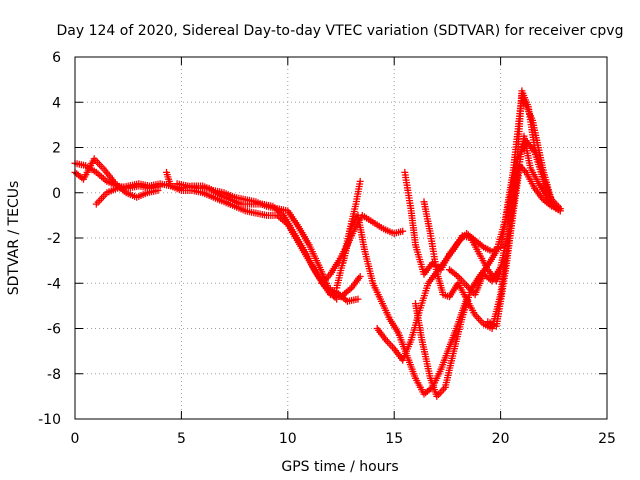 This screenshot has width=640, height=480. I want to click on x-tick-label: 25, so click(607, 439).